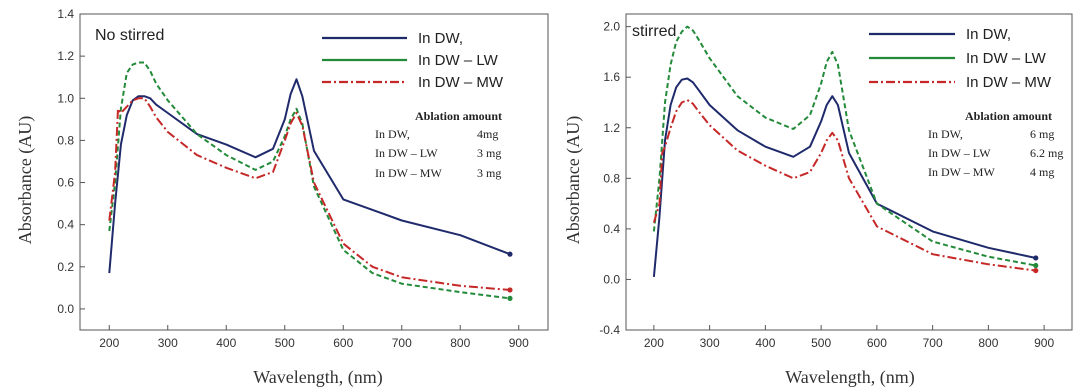 This screenshot has width=1078, height=392. I want to click on panel-label: stirred, so click(654, 31).